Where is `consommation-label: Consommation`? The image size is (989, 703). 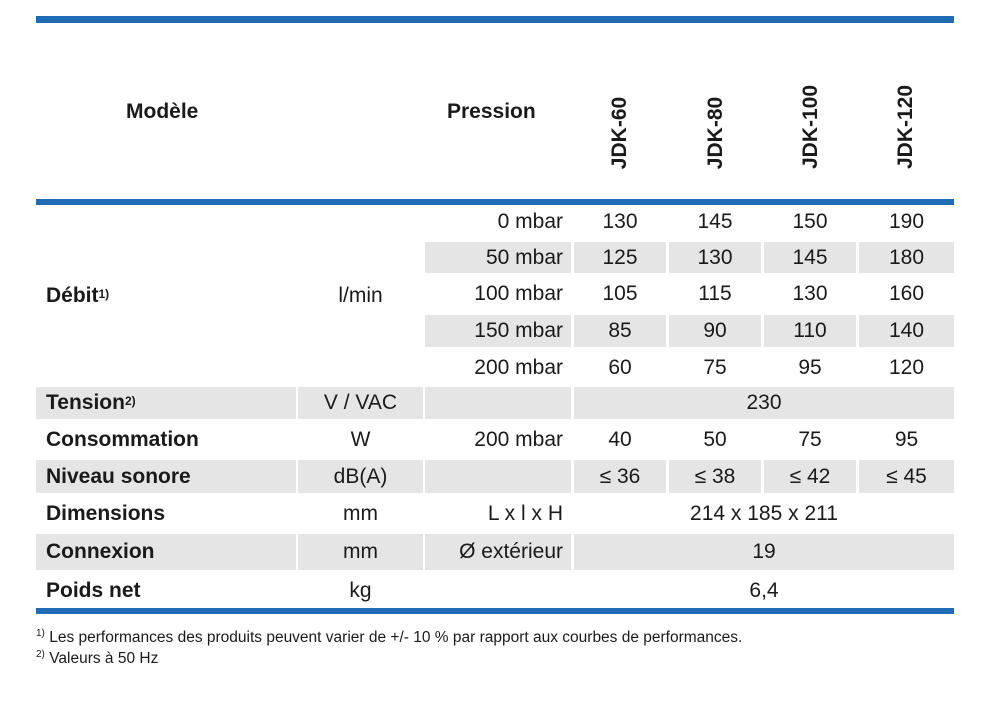 consommation-label: Consommation is located at coordinates (122, 439).